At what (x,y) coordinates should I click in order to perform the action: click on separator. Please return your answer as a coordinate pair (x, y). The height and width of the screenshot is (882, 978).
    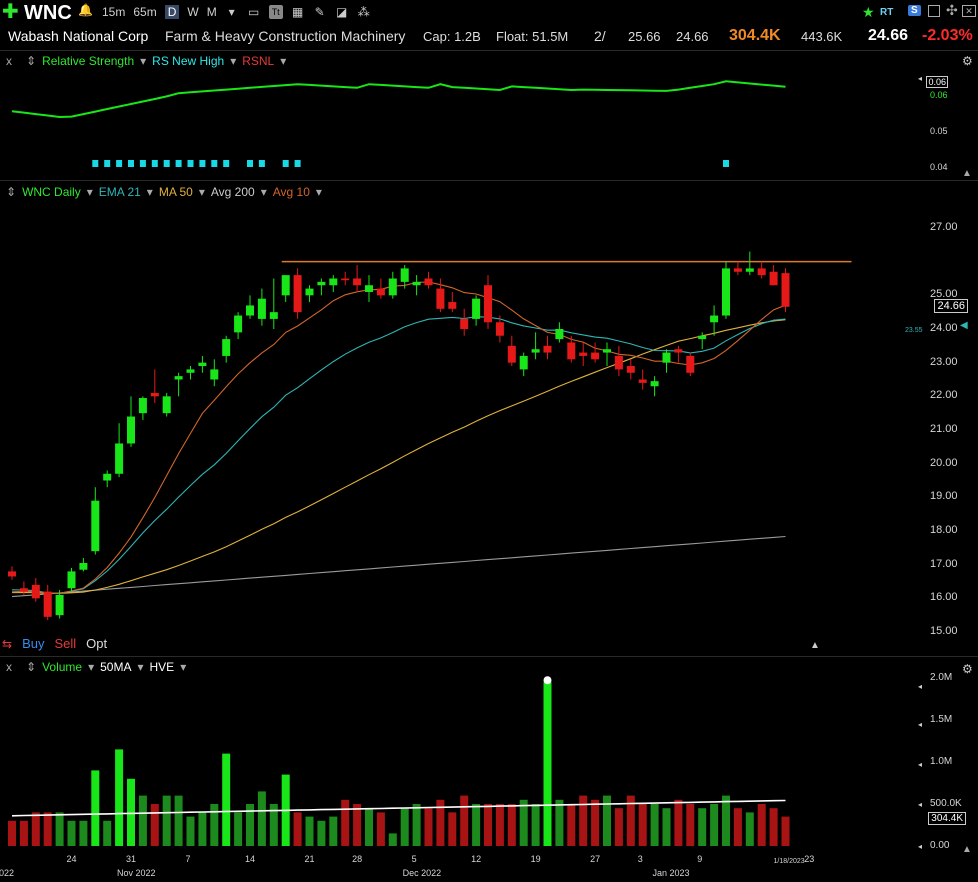
    Looking at the image, I should click on (489, 50).